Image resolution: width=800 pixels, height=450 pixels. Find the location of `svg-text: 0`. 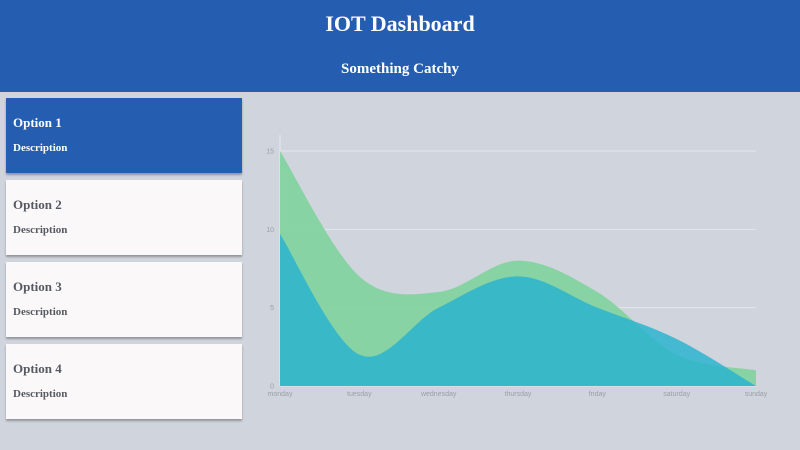

svg-text: 0 is located at coordinates (272, 387).